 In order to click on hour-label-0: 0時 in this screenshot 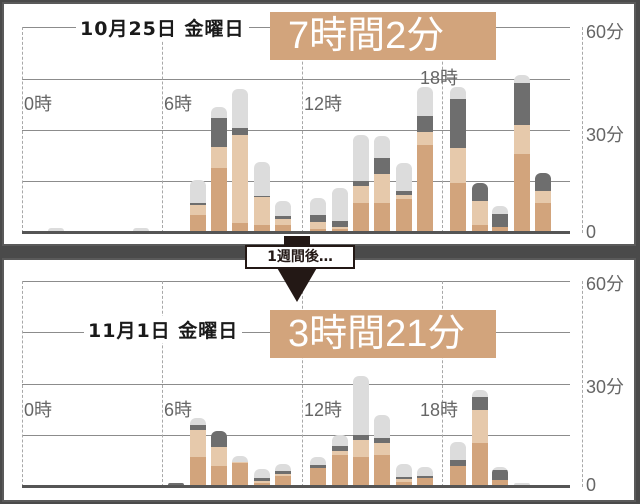, I will do `click(38, 410)`.